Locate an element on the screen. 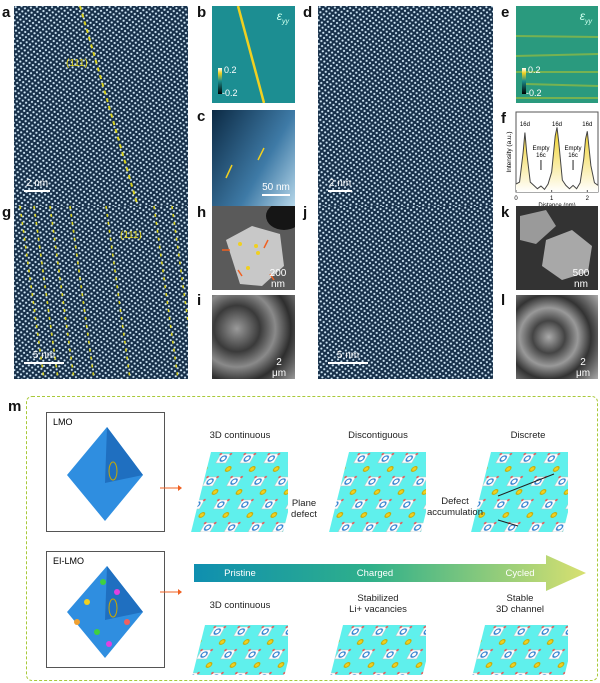  panel-h-stem-image: 200 nm is located at coordinates (253, 248).